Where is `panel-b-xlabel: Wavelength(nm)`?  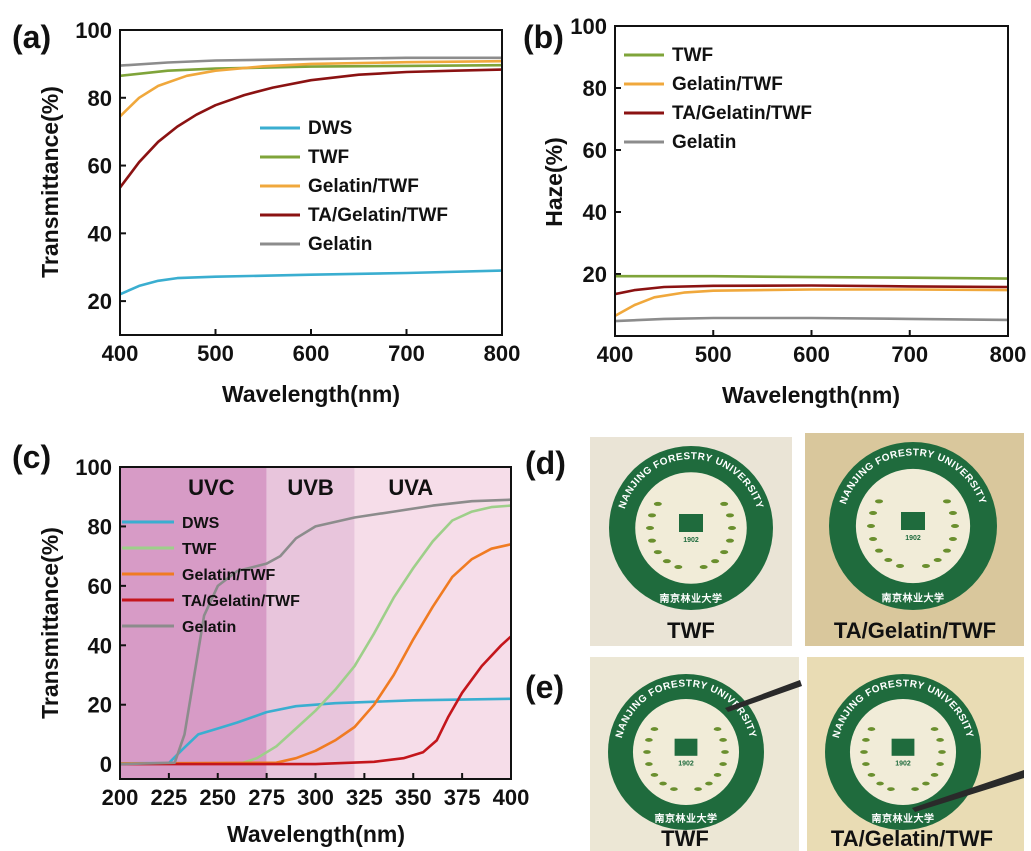 panel-b-xlabel: Wavelength(nm) is located at coordinates (811, 395).